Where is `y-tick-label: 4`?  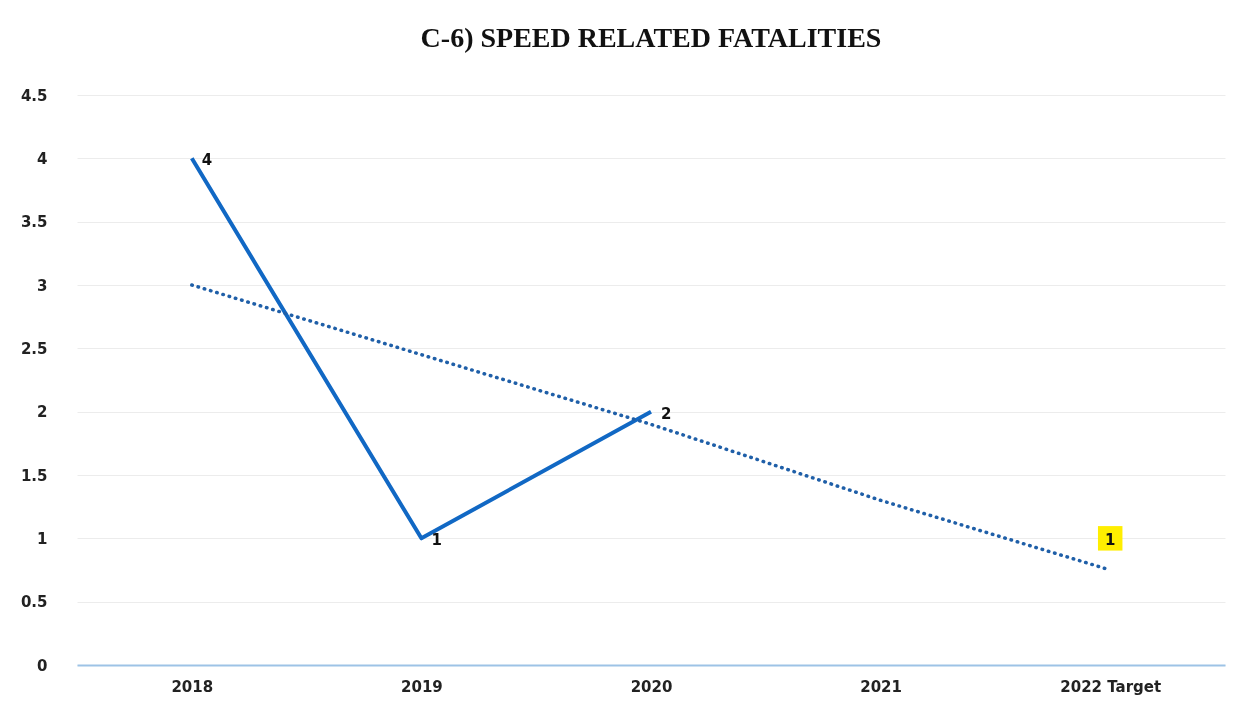
y-tick-label: 4 is located at coordinates (42, 158).